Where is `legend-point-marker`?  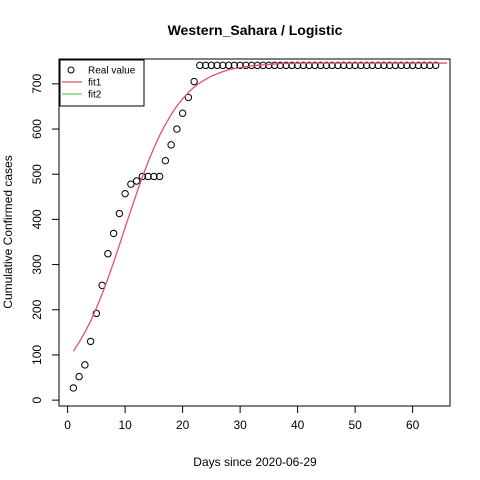 legend-point-marker is located at coordinates (71, 70).